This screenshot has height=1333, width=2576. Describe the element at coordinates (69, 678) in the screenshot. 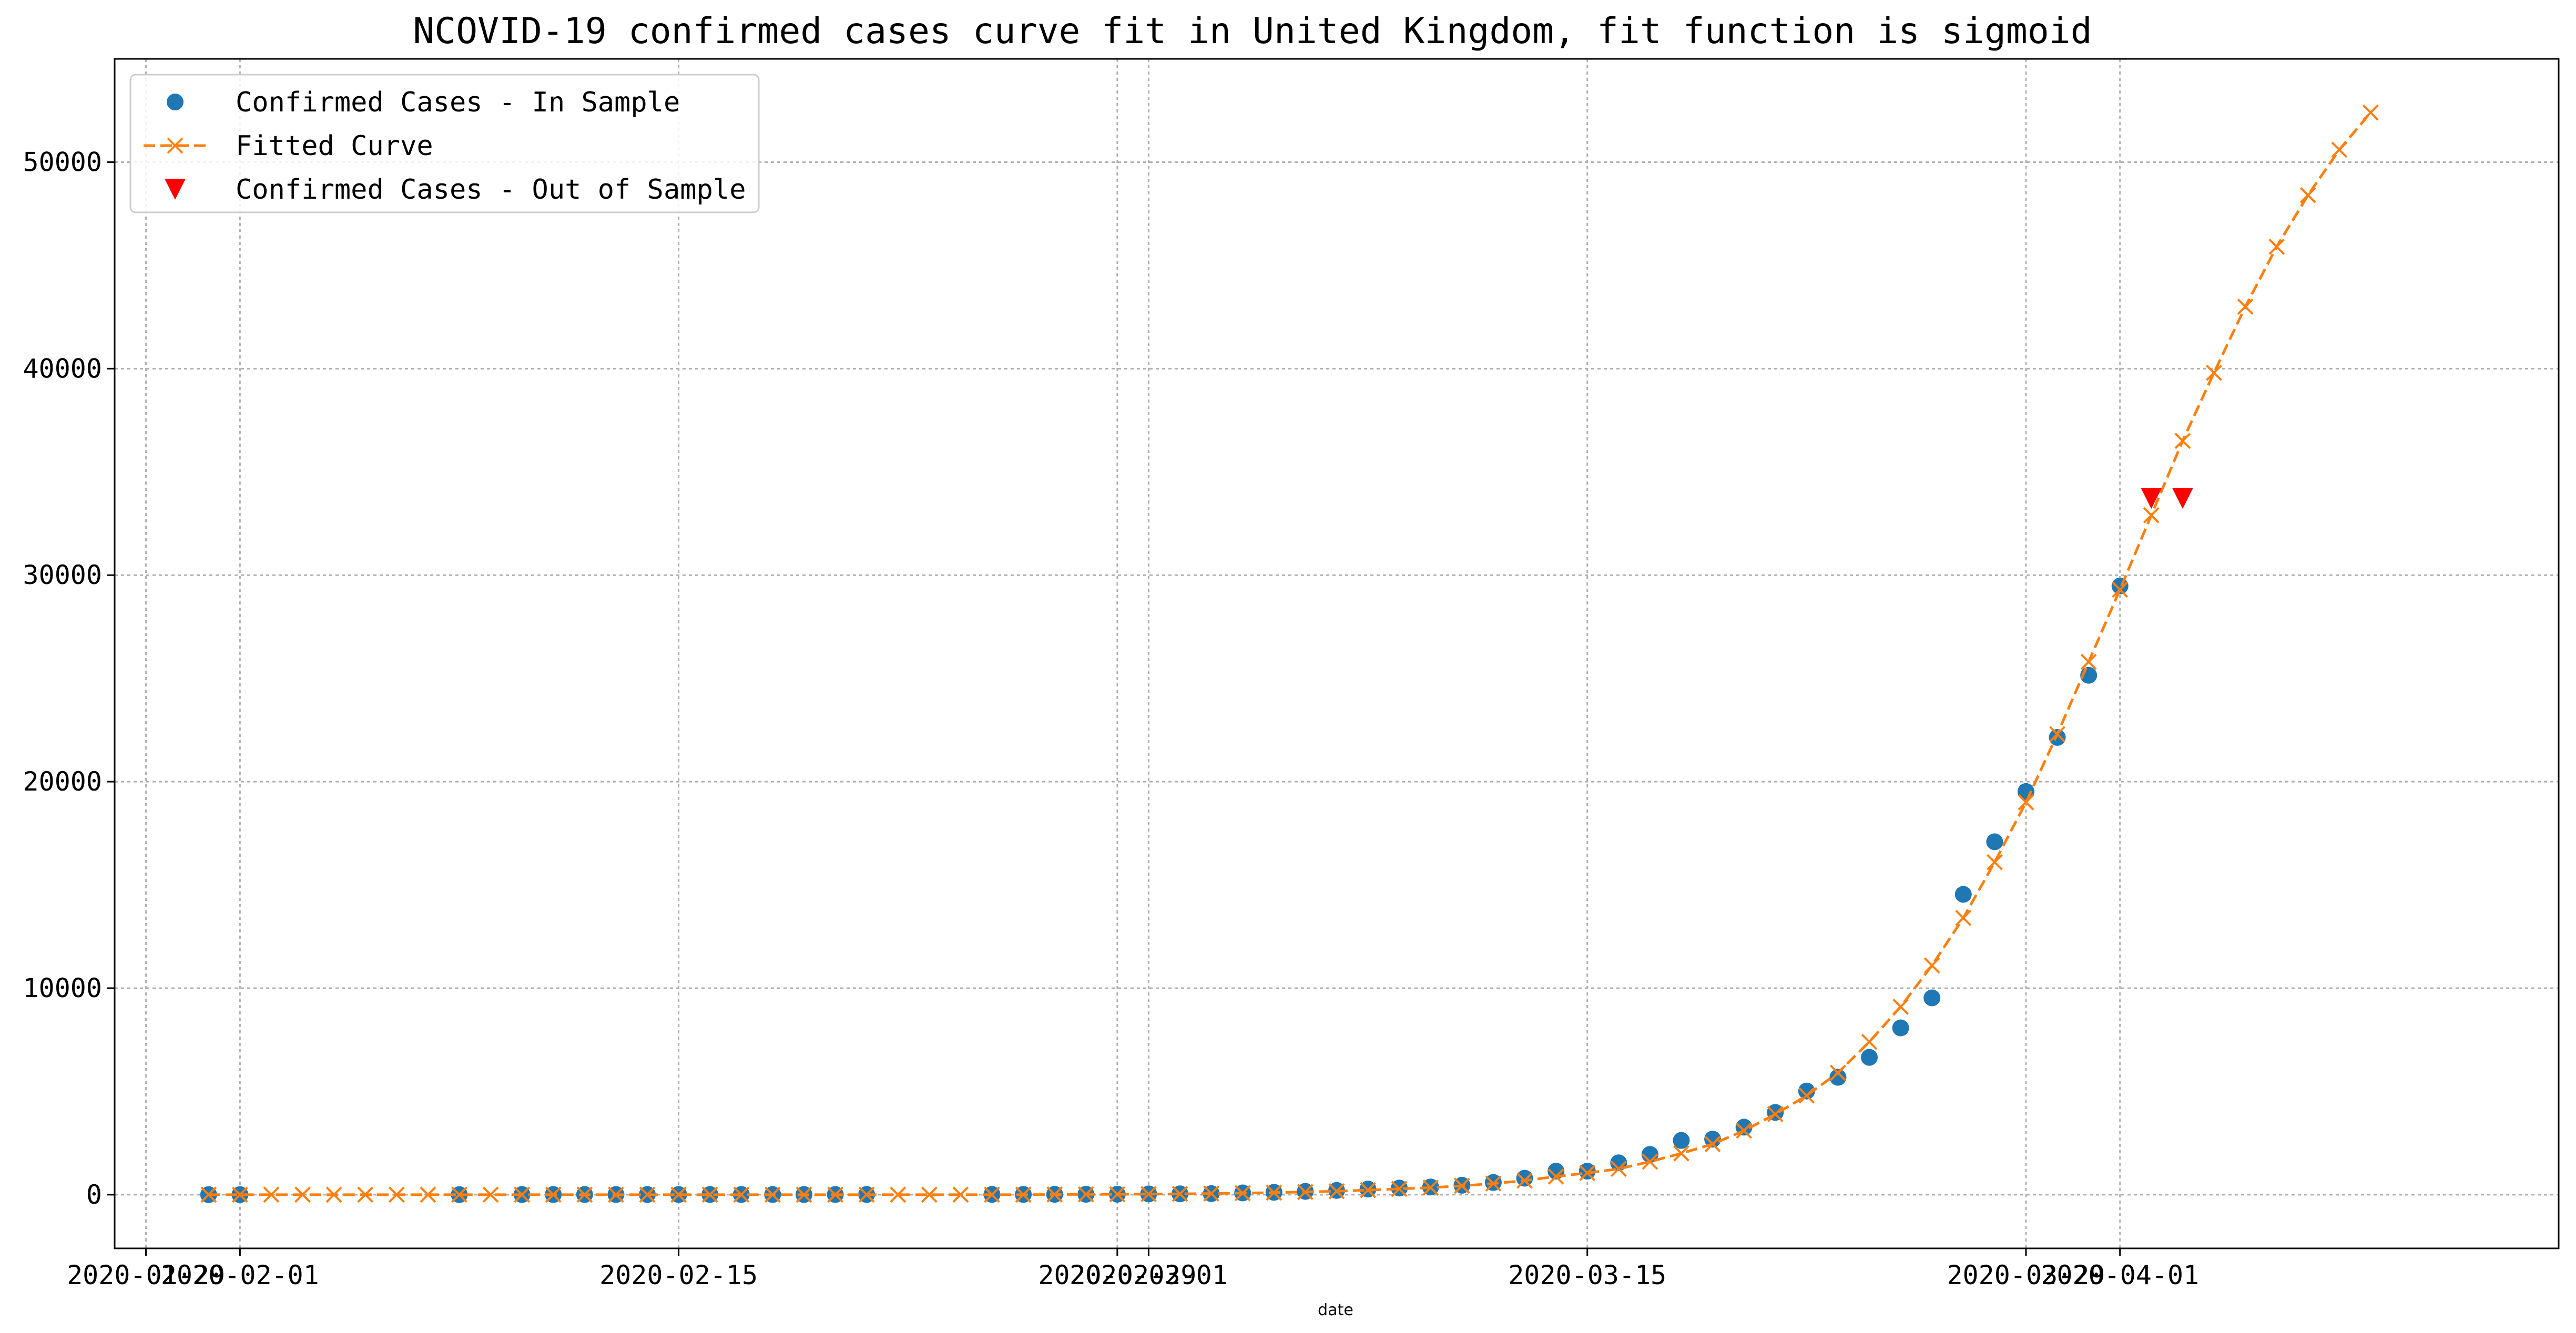

I see `y-axis-ticks: 0 10000 20000 30000 40000 50000` at that location.